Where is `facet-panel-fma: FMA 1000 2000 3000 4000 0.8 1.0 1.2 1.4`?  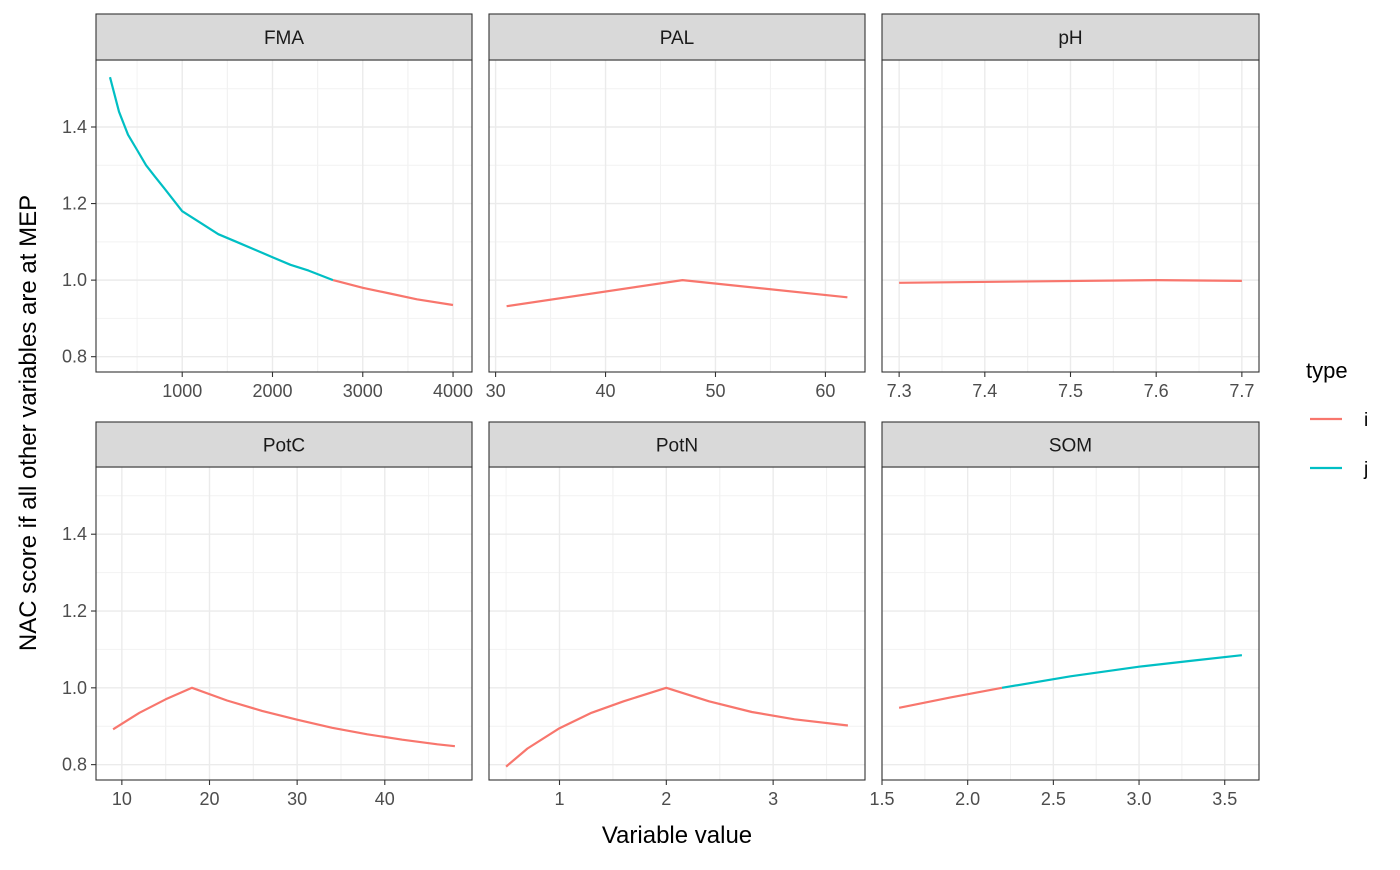 facet-panel-fma: FMA 1000 2000 3000 4000 0.8 1.0 1.2 1.4 is located at coordinates (267, 207).